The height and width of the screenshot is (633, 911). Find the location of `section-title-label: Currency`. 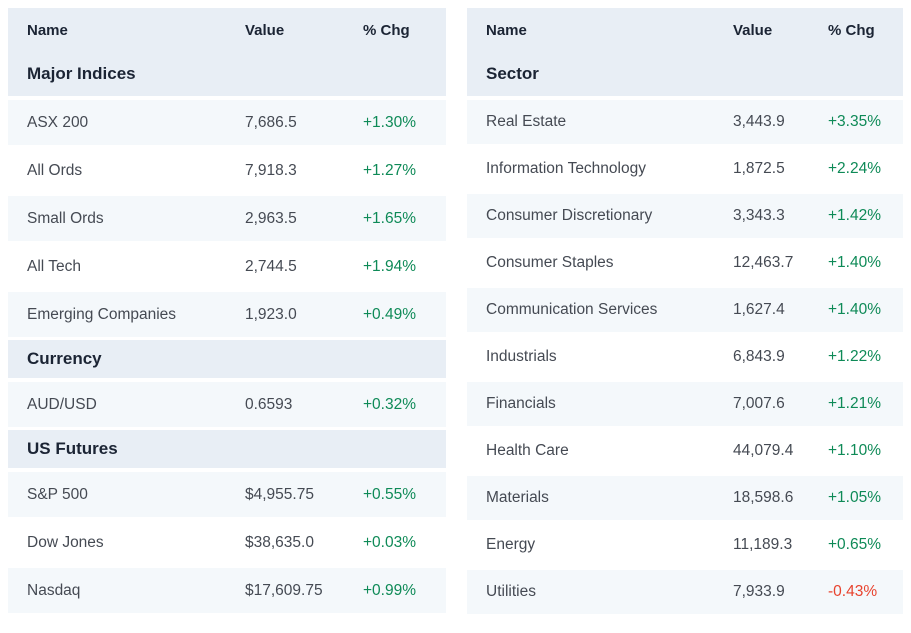

section-title-label: Currency is located at coordinates (64, 358).